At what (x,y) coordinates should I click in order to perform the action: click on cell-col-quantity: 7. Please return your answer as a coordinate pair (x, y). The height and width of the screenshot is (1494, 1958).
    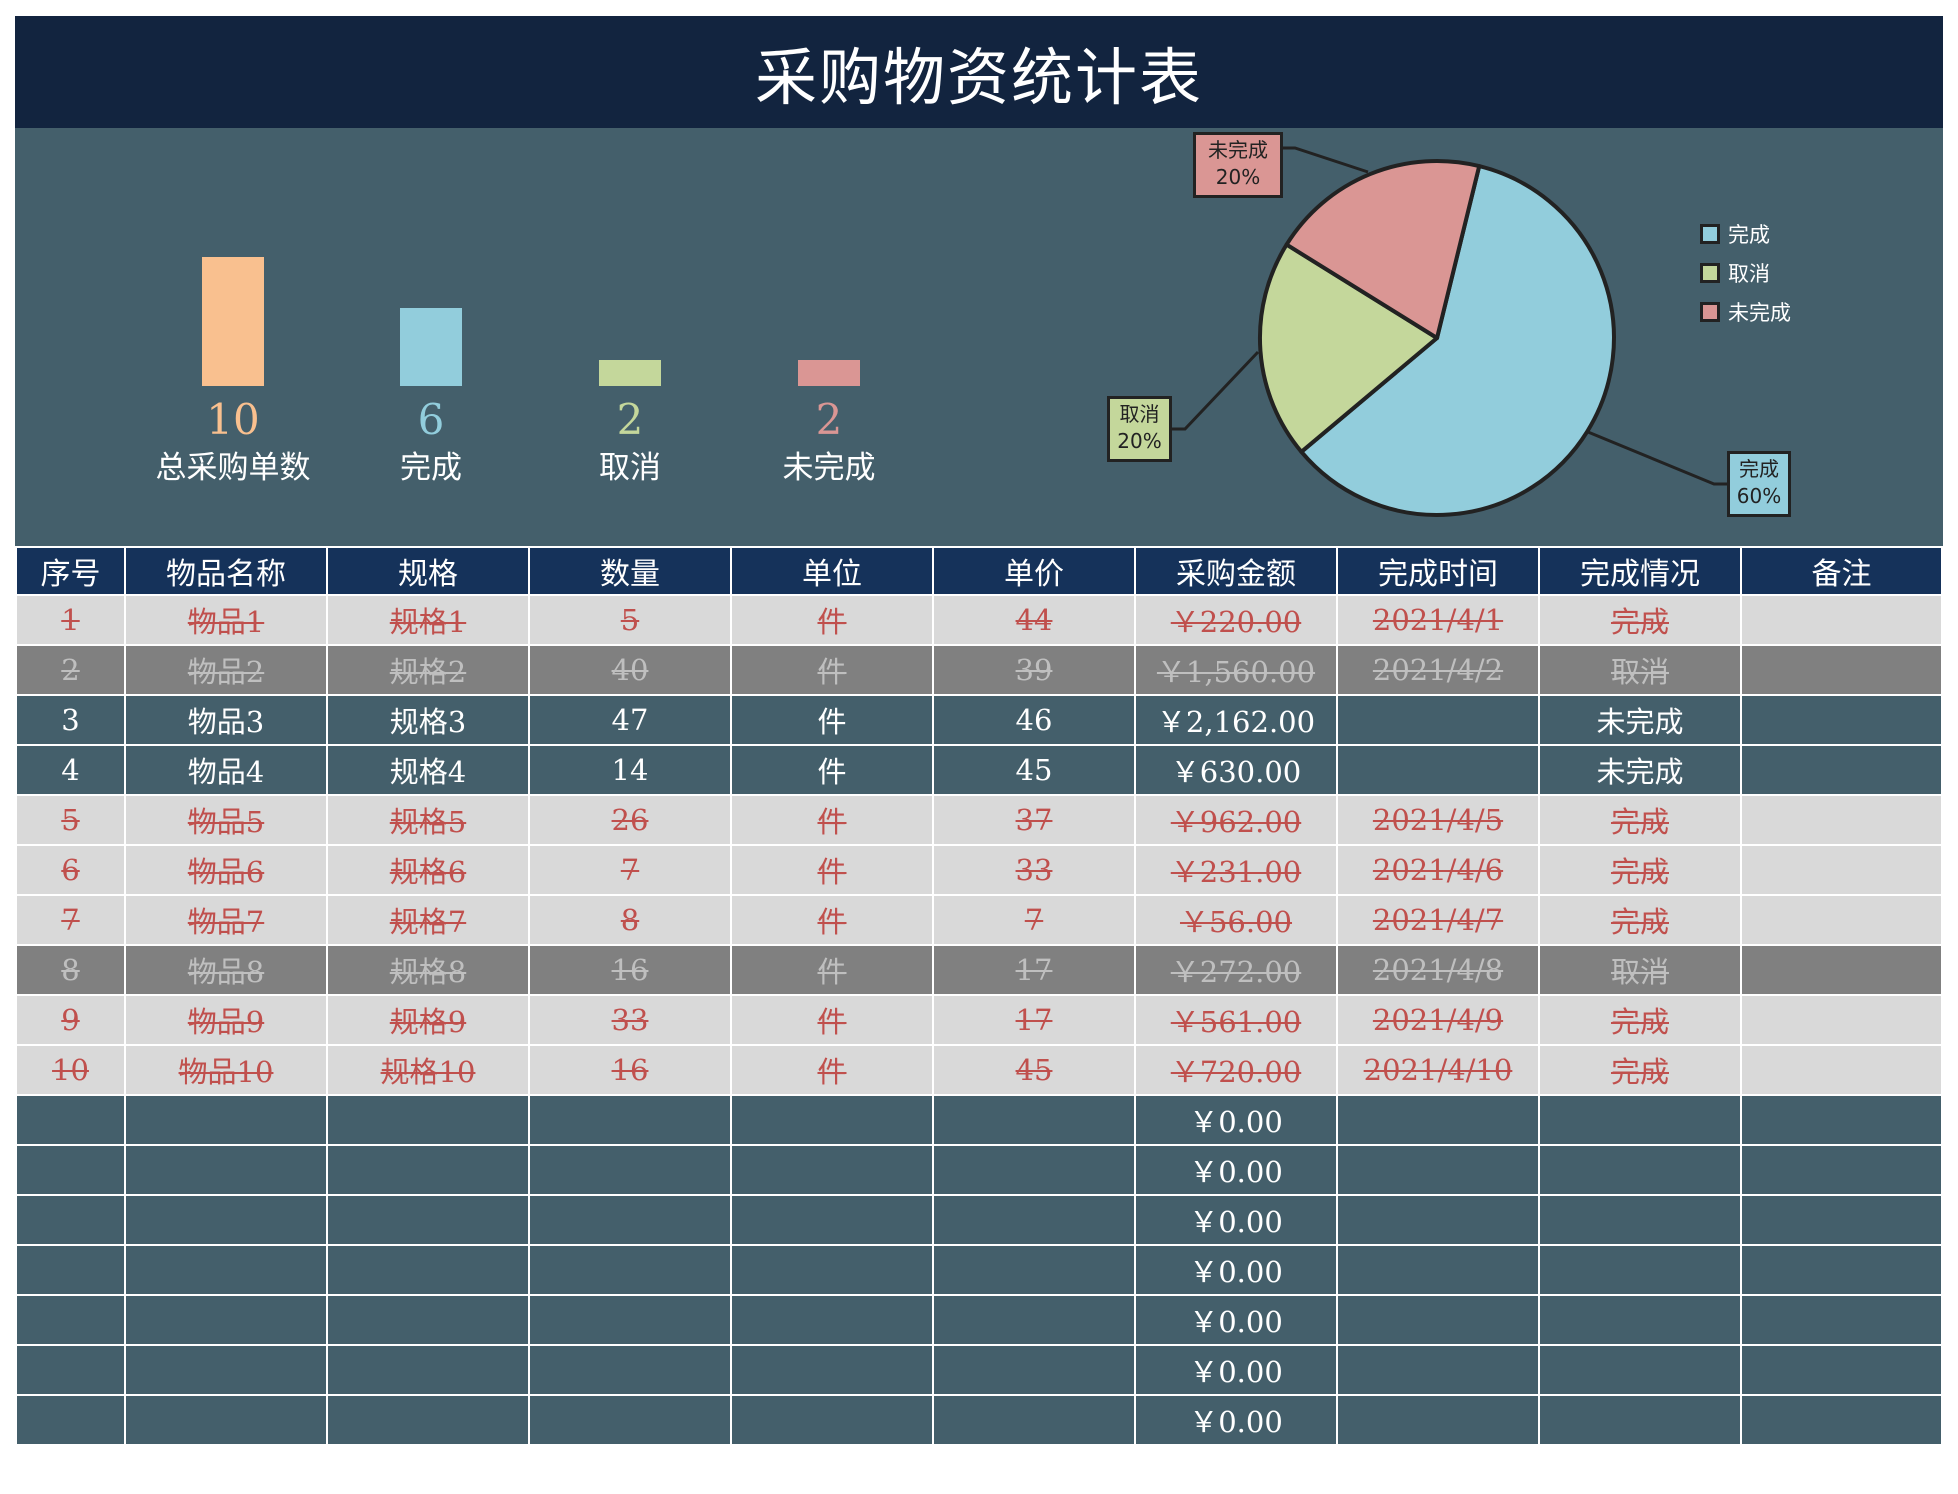
    Looking at the image, I should click on (630, 870).